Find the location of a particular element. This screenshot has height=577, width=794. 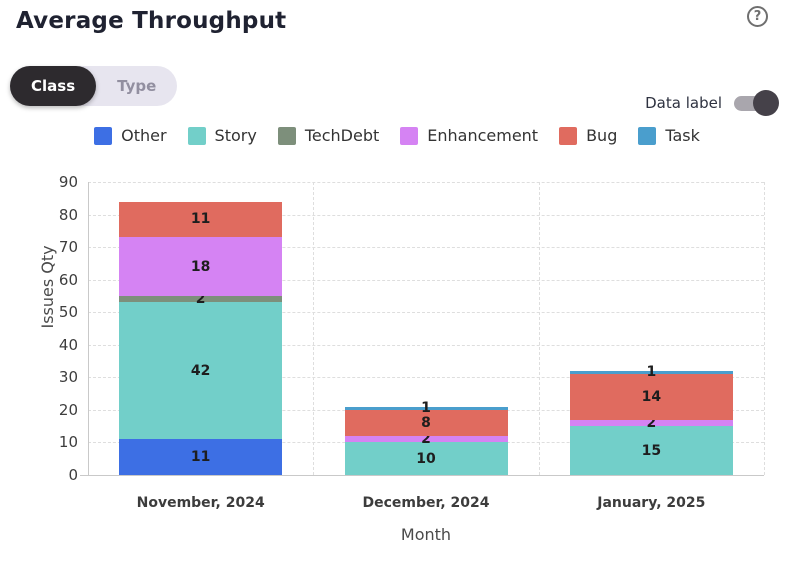

legend-item-task: Task is located at coordinates (669, 135).